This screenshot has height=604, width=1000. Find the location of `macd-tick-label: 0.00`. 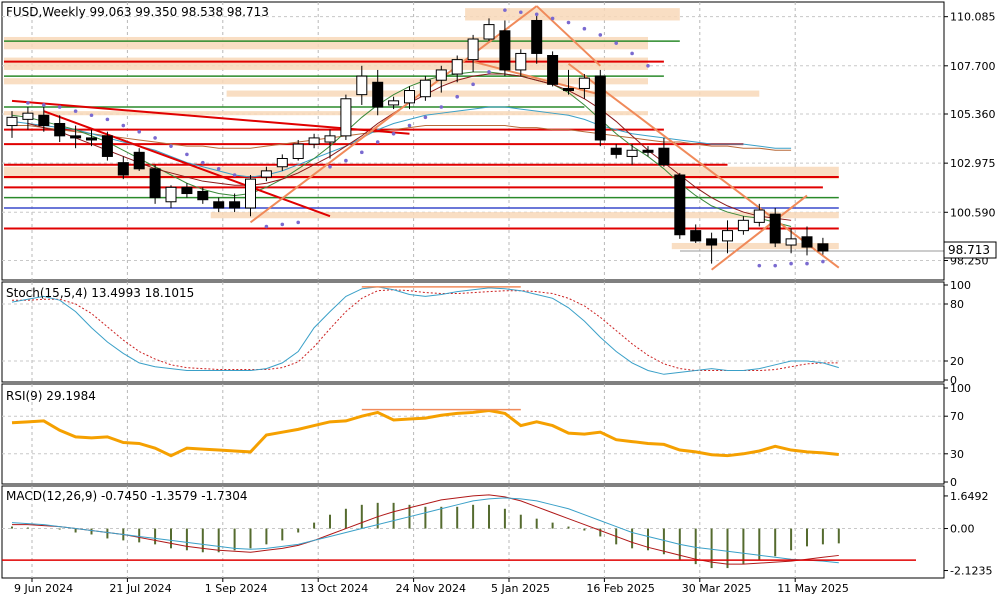

macd-tick-label: 0.00 is located at coordinates (962, 529).